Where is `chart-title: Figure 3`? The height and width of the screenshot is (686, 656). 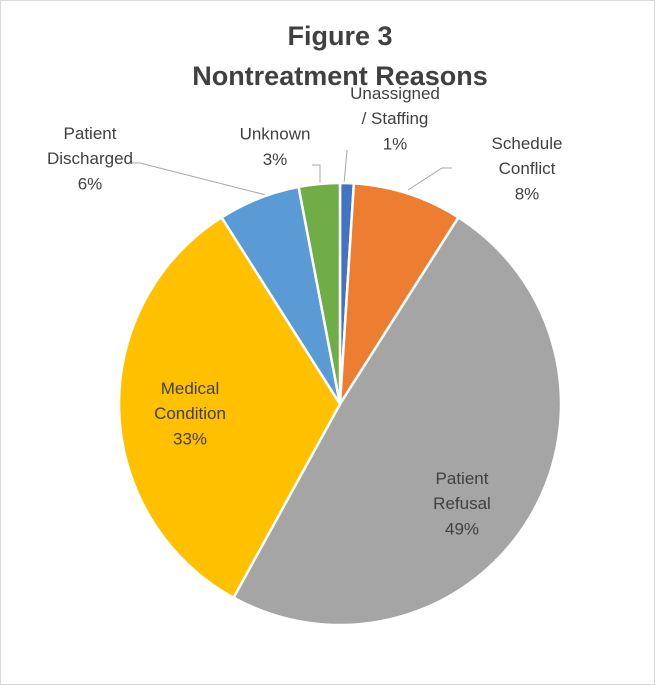
chart-title: Figure 3 is located at coordinates (339, 36).